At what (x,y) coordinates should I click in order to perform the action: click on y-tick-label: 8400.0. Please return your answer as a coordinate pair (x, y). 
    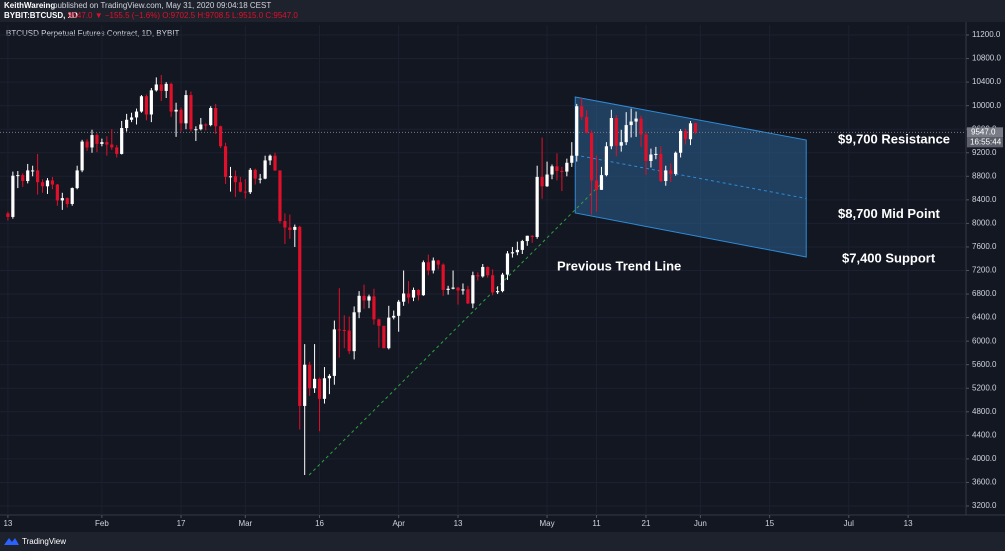
    Looking at the image, I should click on (984, 199).